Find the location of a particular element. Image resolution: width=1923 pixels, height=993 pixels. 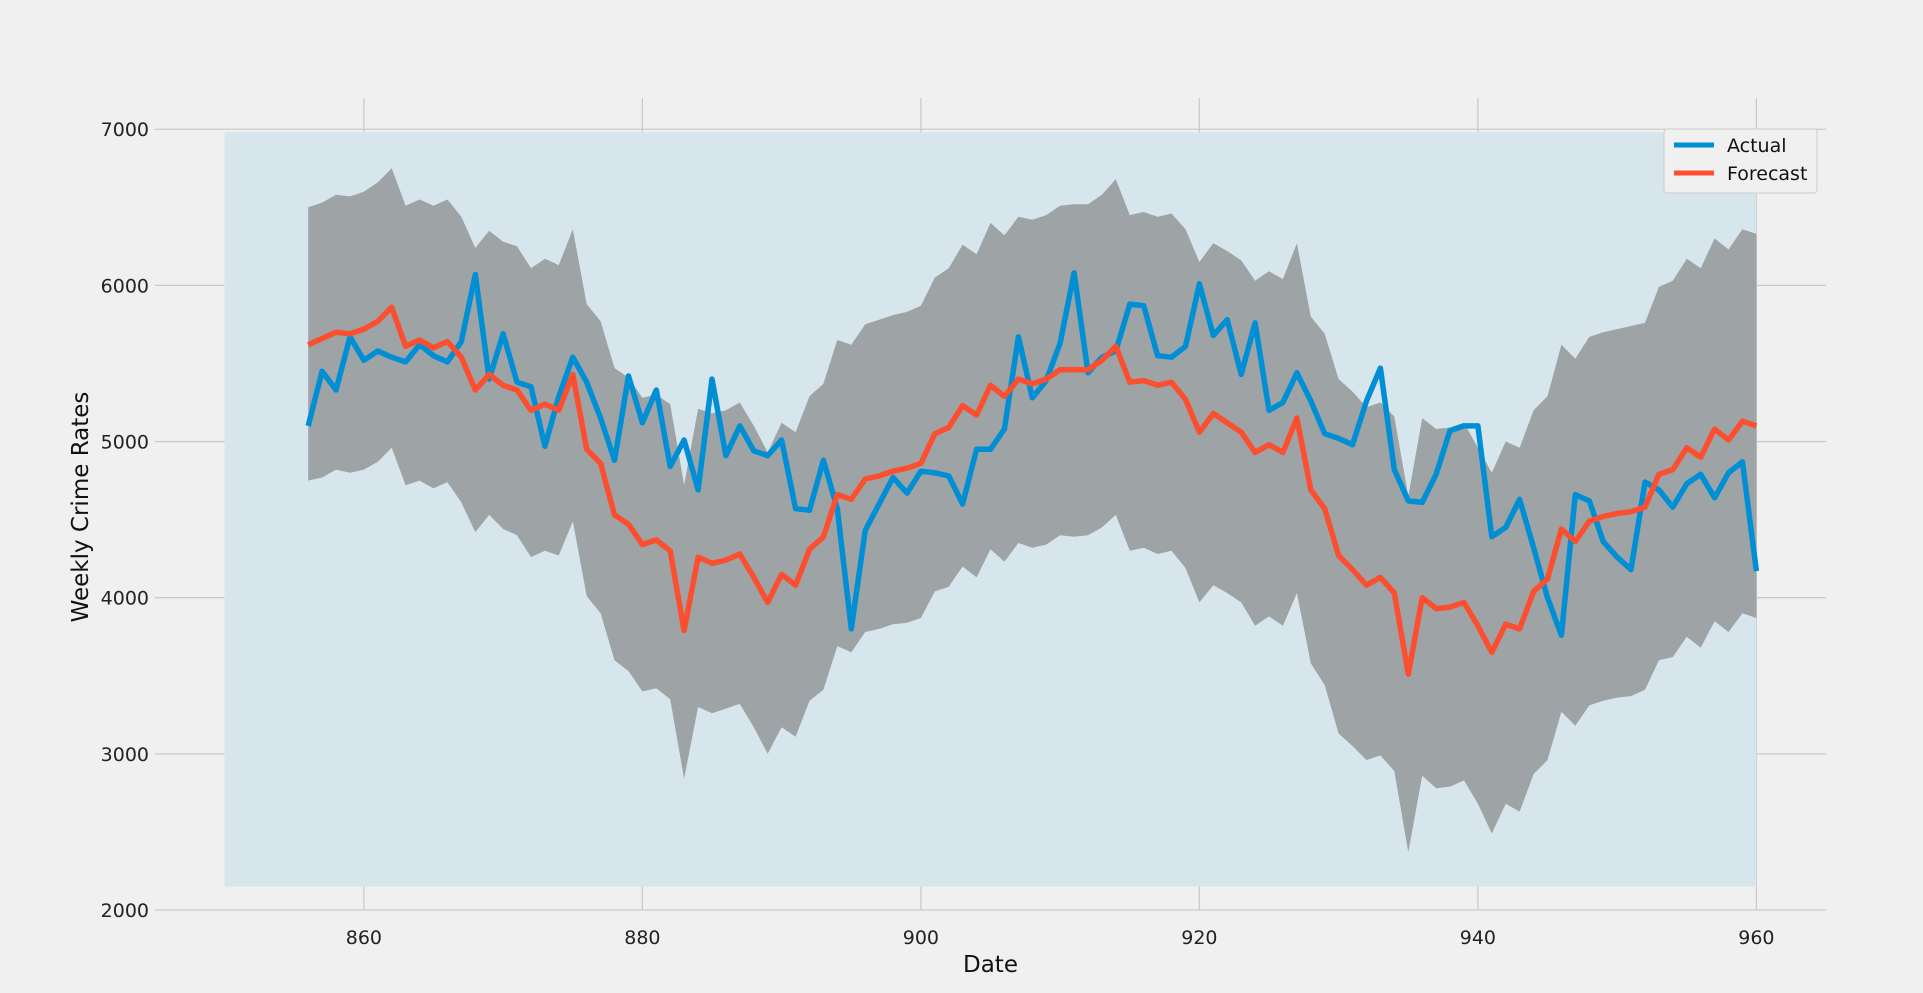

x-tick-label: 900 is located at coordinates (921, 938).